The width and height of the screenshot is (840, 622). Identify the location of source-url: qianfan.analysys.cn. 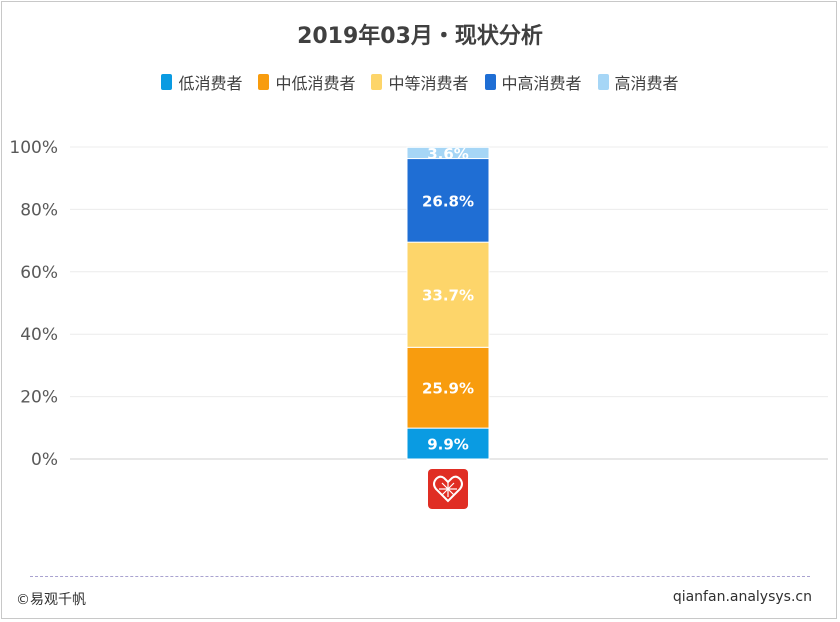
(742, 597).